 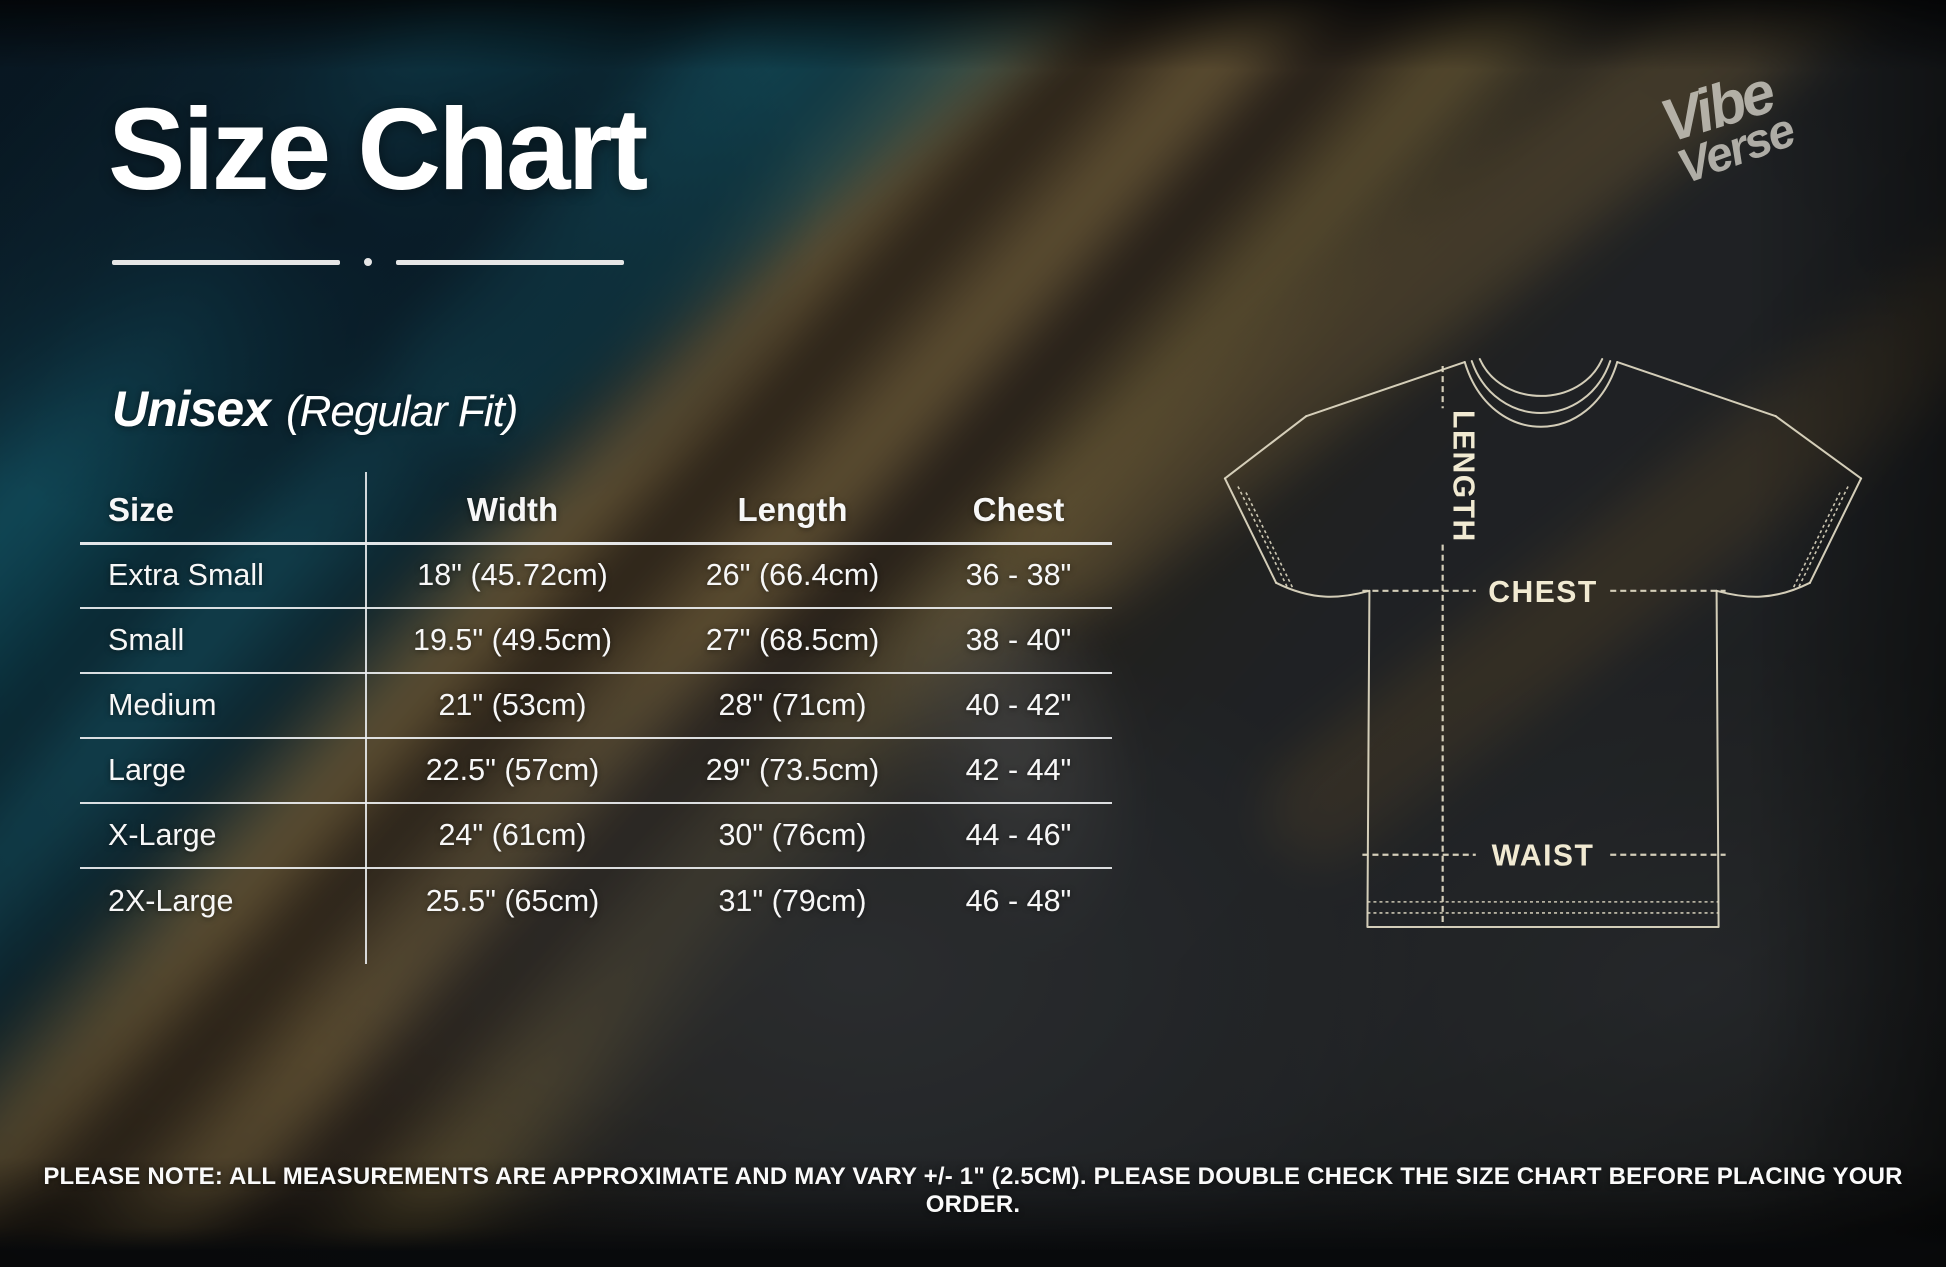 I want to click on category-label: Unisex, so click(x=191, y=409).